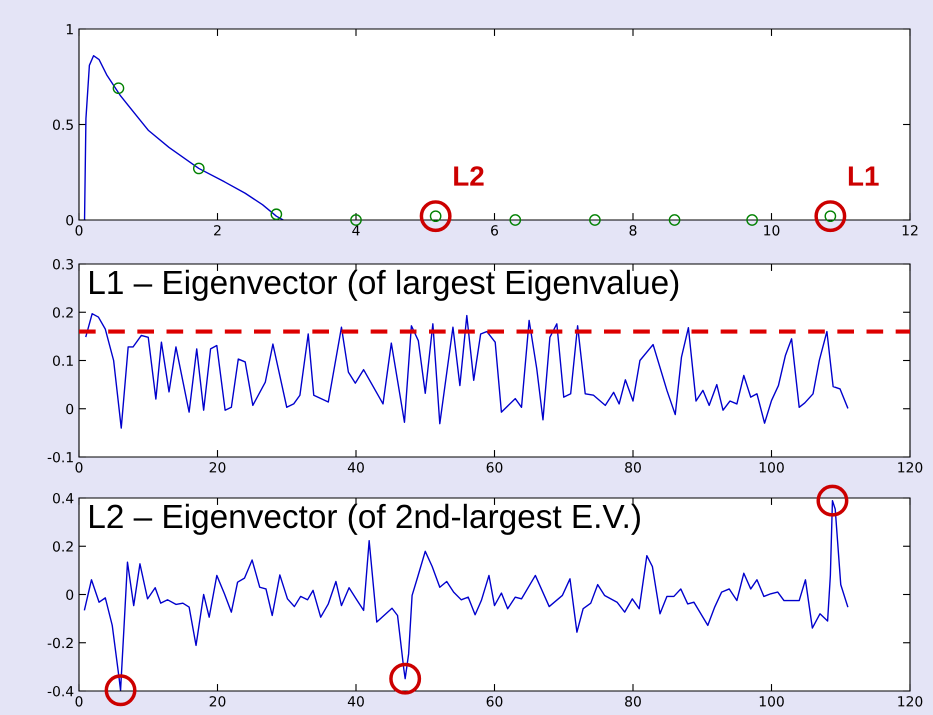  Describe the element at coordinates (633, 230) in the screenshot. I see `x-tick-label: 8` at that location.